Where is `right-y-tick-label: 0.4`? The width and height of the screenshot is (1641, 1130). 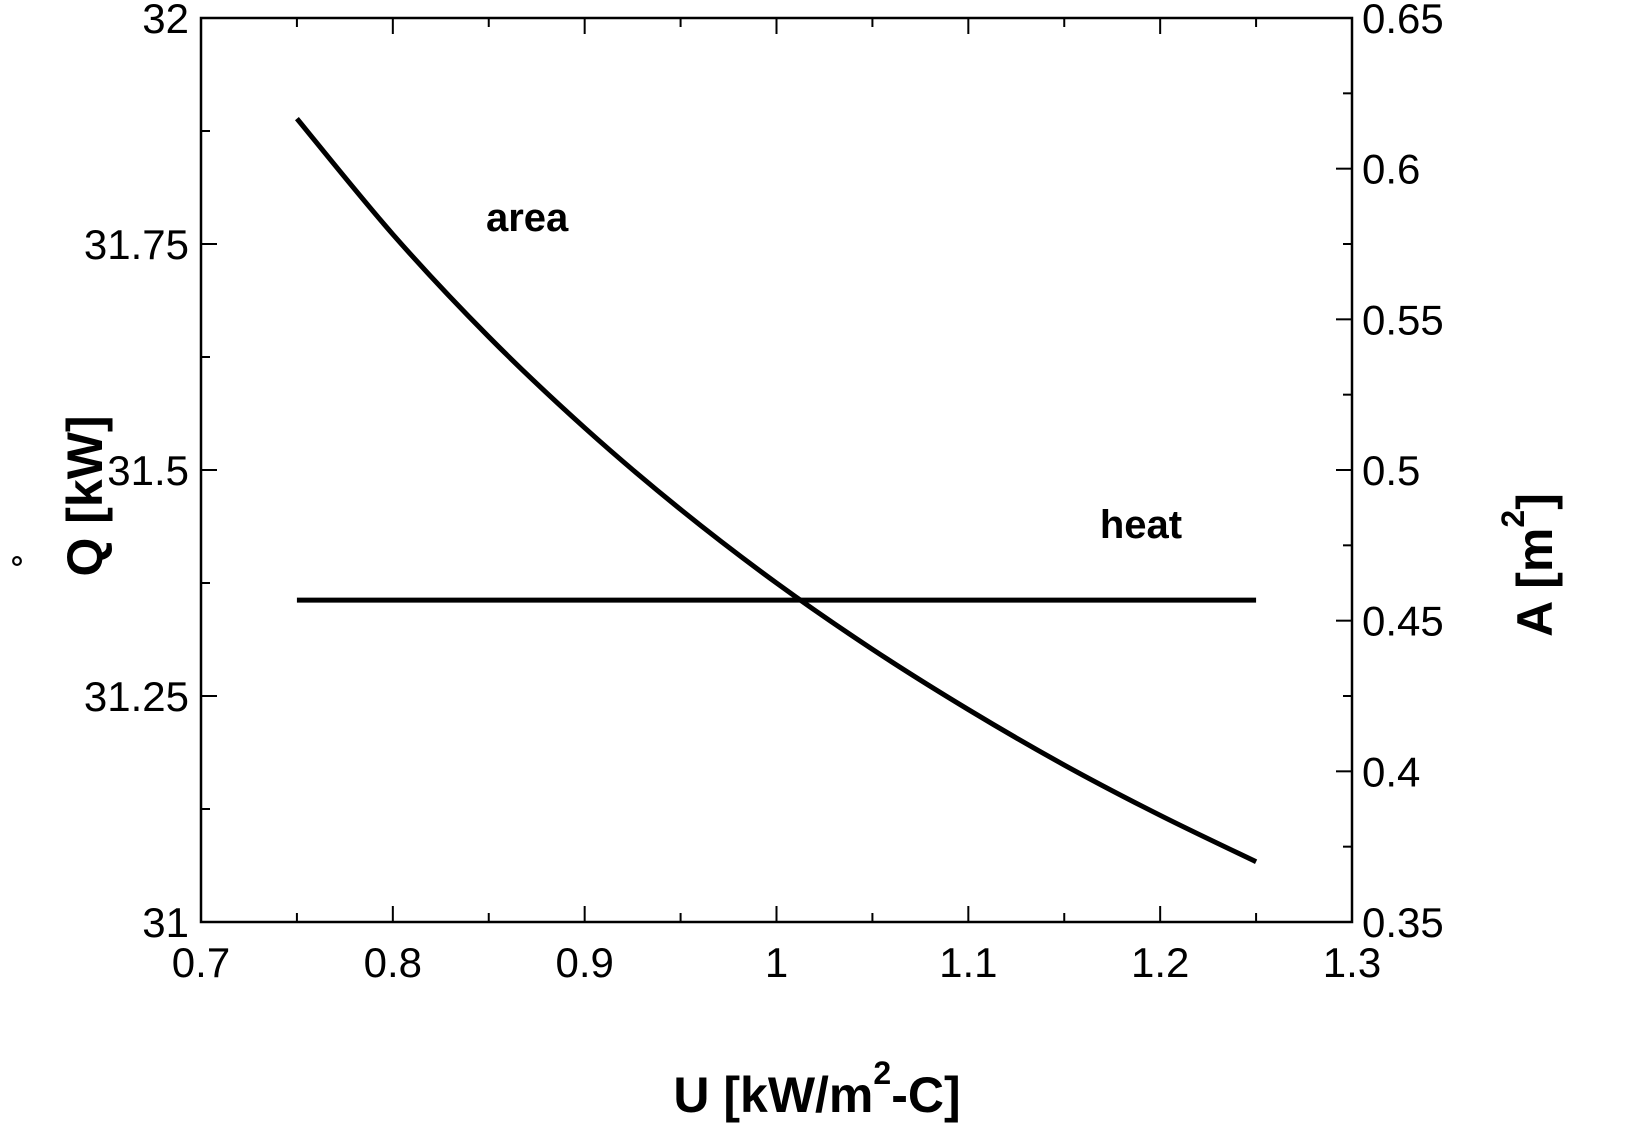
right-y-tick-label: 0.4 is located at coordinates (1391, 771).